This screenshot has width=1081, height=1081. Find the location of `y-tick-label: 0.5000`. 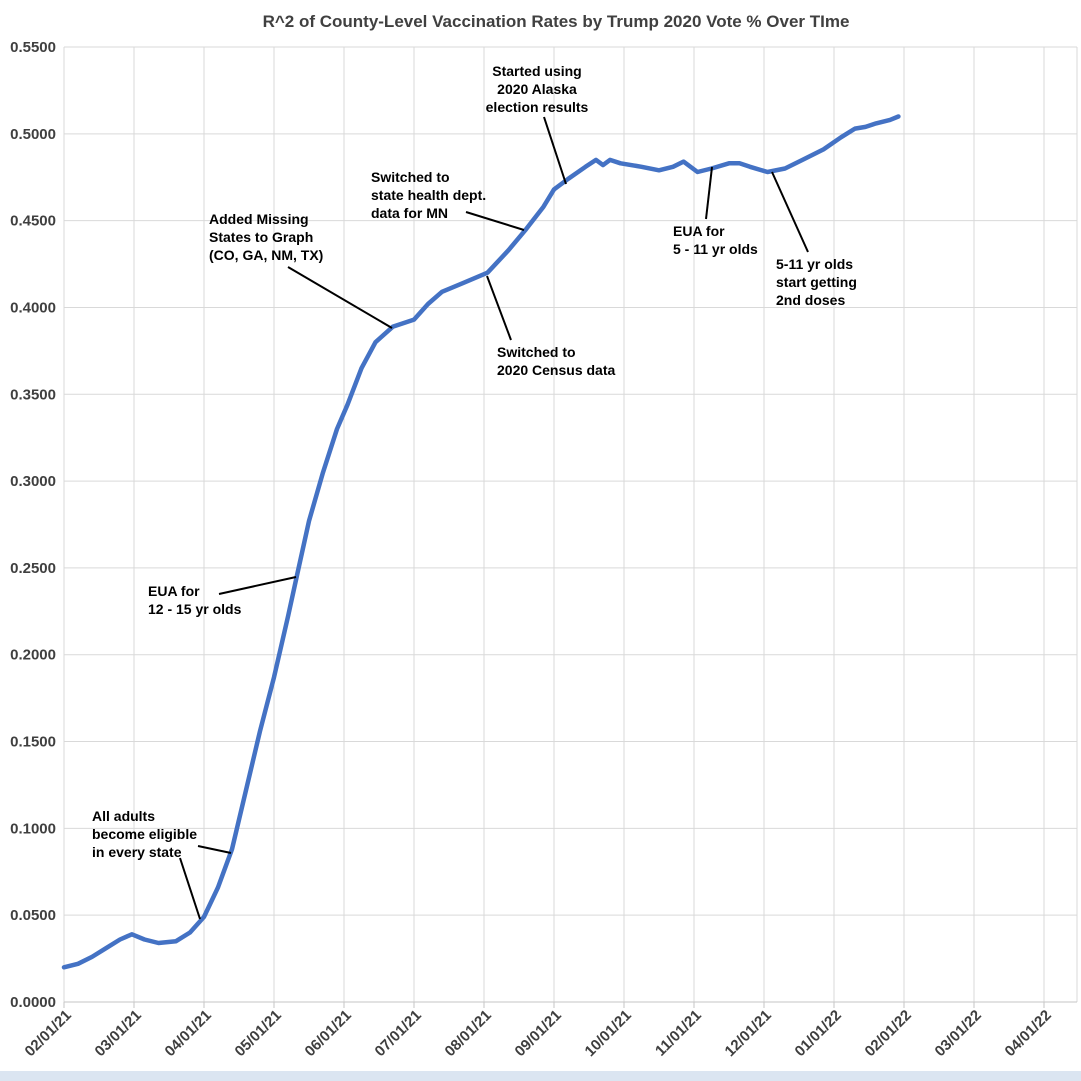

y-tick-label: 0.5000 is located at coordinates (33, 134).